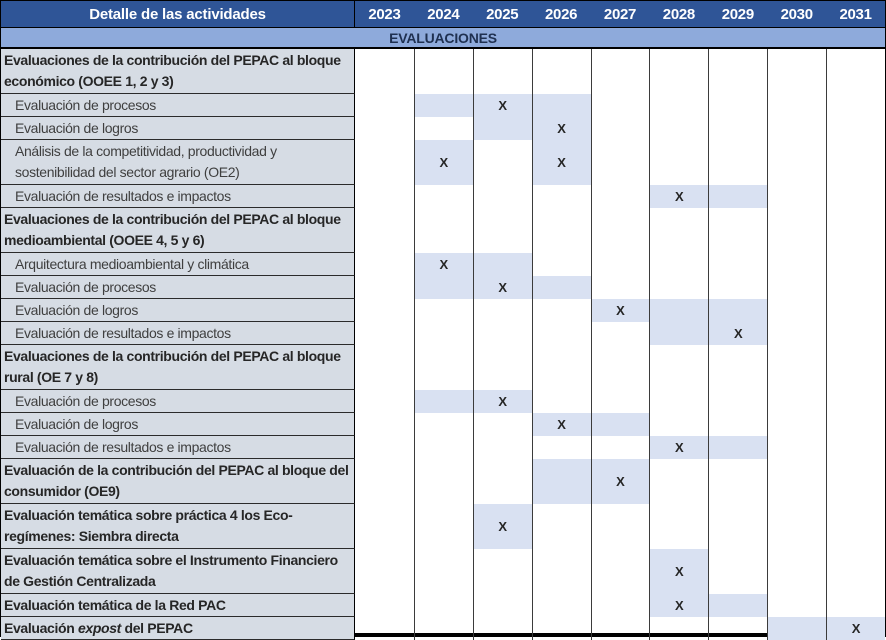  What do you see at coordinates (620, 310) in the screenshot?
I see `year-cell-2027: X` at bounding box center [620, 310].